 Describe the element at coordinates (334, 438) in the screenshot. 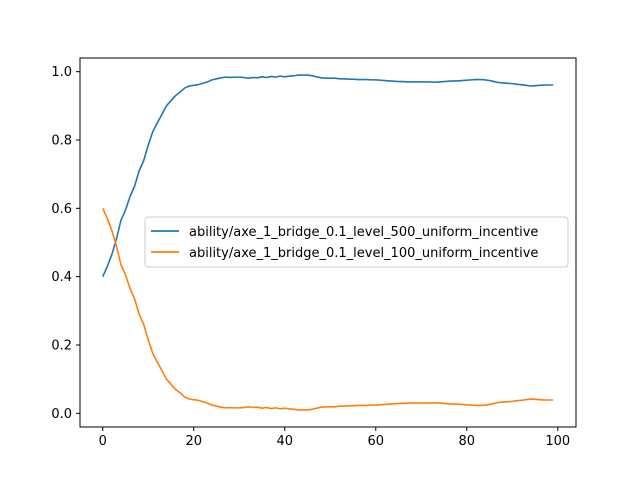

I see `x-axis: 0 20 40 60 80 100` at that location.